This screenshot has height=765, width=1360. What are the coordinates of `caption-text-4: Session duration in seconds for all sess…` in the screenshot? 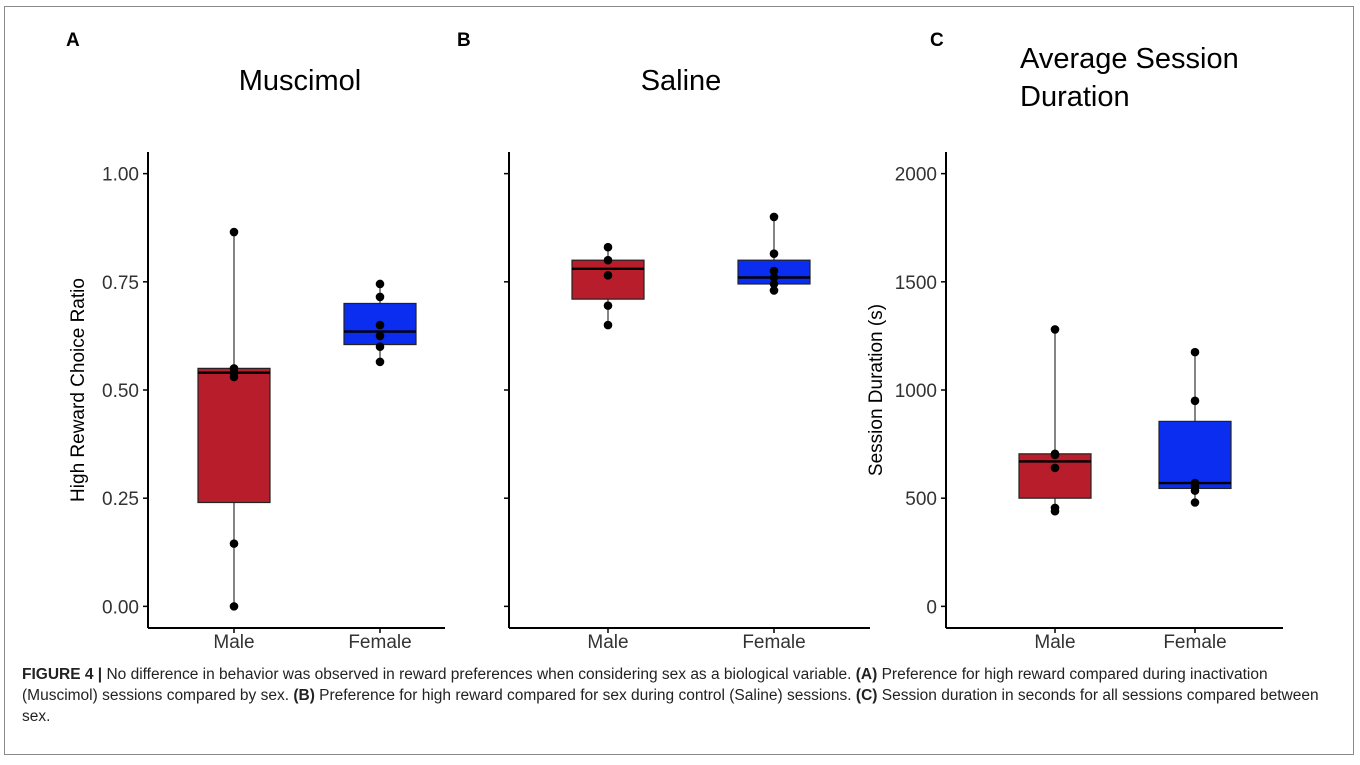 It's located at (670, 706).